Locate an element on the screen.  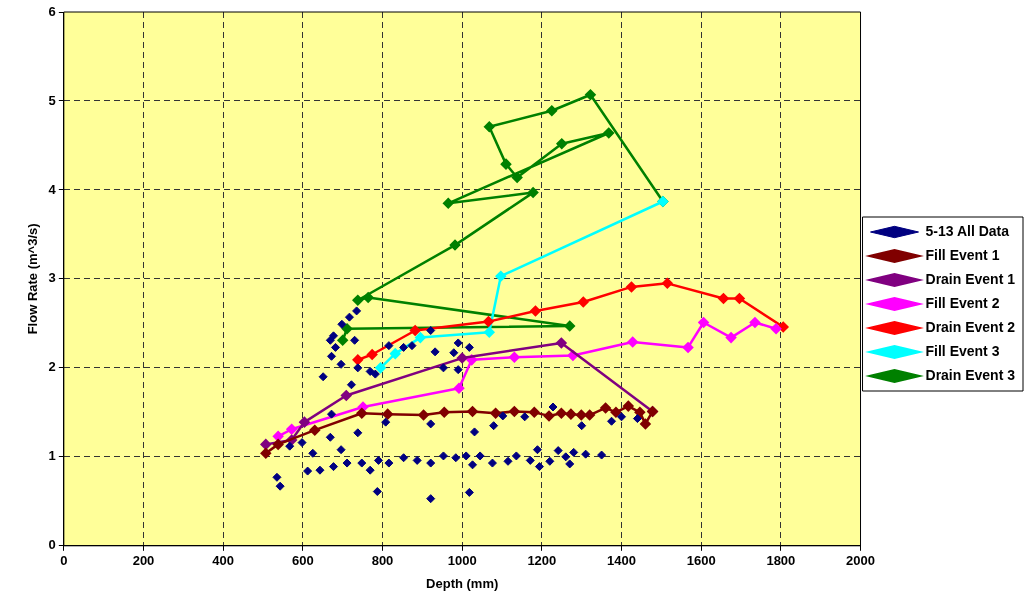
x-tick-label: 600 is located at coordinates (302, 561).